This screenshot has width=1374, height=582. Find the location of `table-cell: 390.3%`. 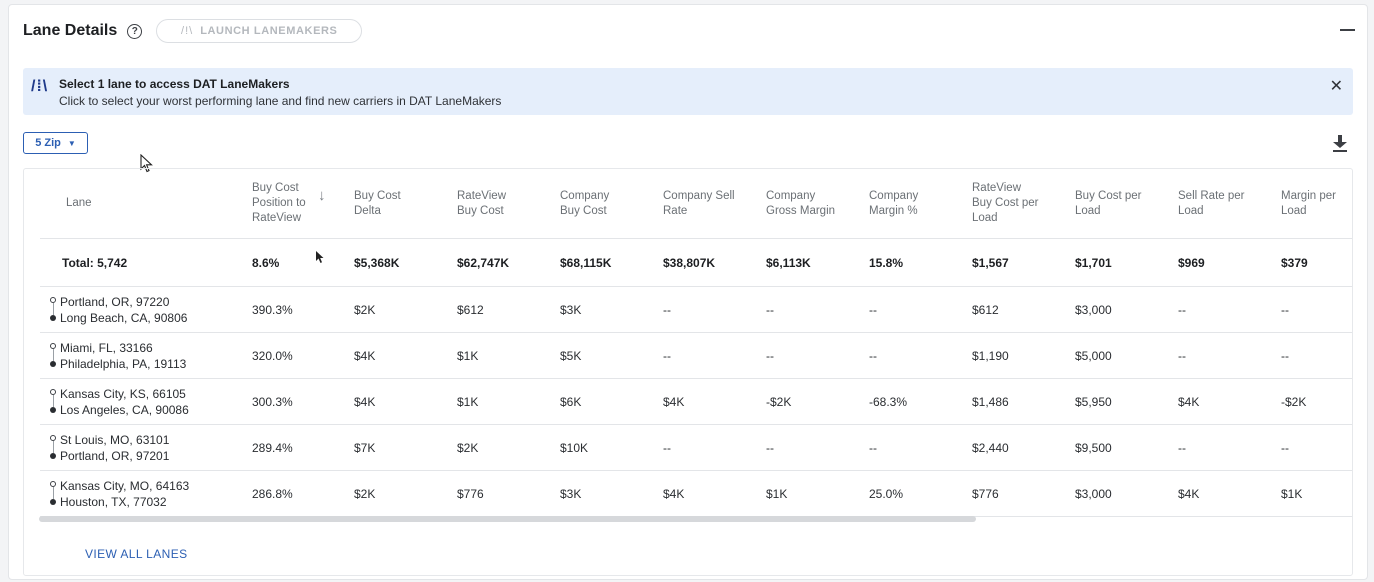

table-cell: 390.3% is located at coordinates (272, 309).